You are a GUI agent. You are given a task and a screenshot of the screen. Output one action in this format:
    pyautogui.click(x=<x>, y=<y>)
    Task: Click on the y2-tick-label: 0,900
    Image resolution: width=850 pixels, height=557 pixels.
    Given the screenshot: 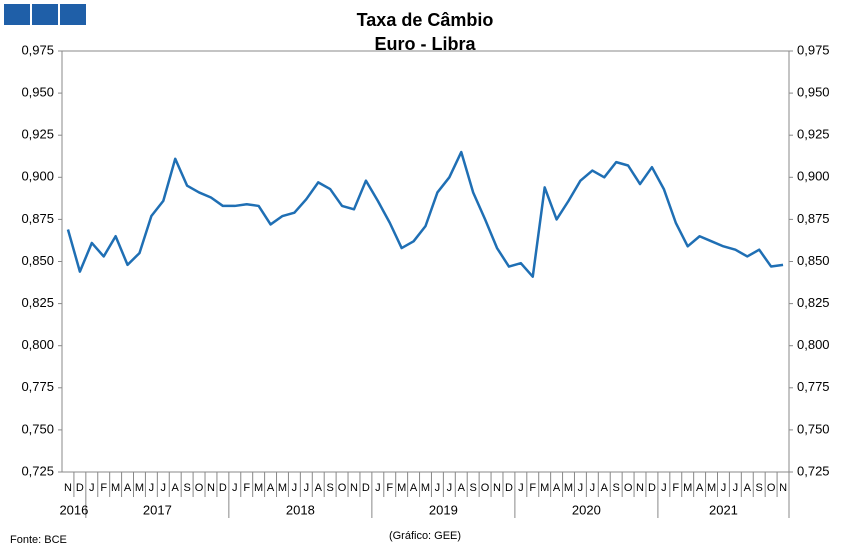 What is the action you would take?
    pyautogui.click(x=813, y=176)
    